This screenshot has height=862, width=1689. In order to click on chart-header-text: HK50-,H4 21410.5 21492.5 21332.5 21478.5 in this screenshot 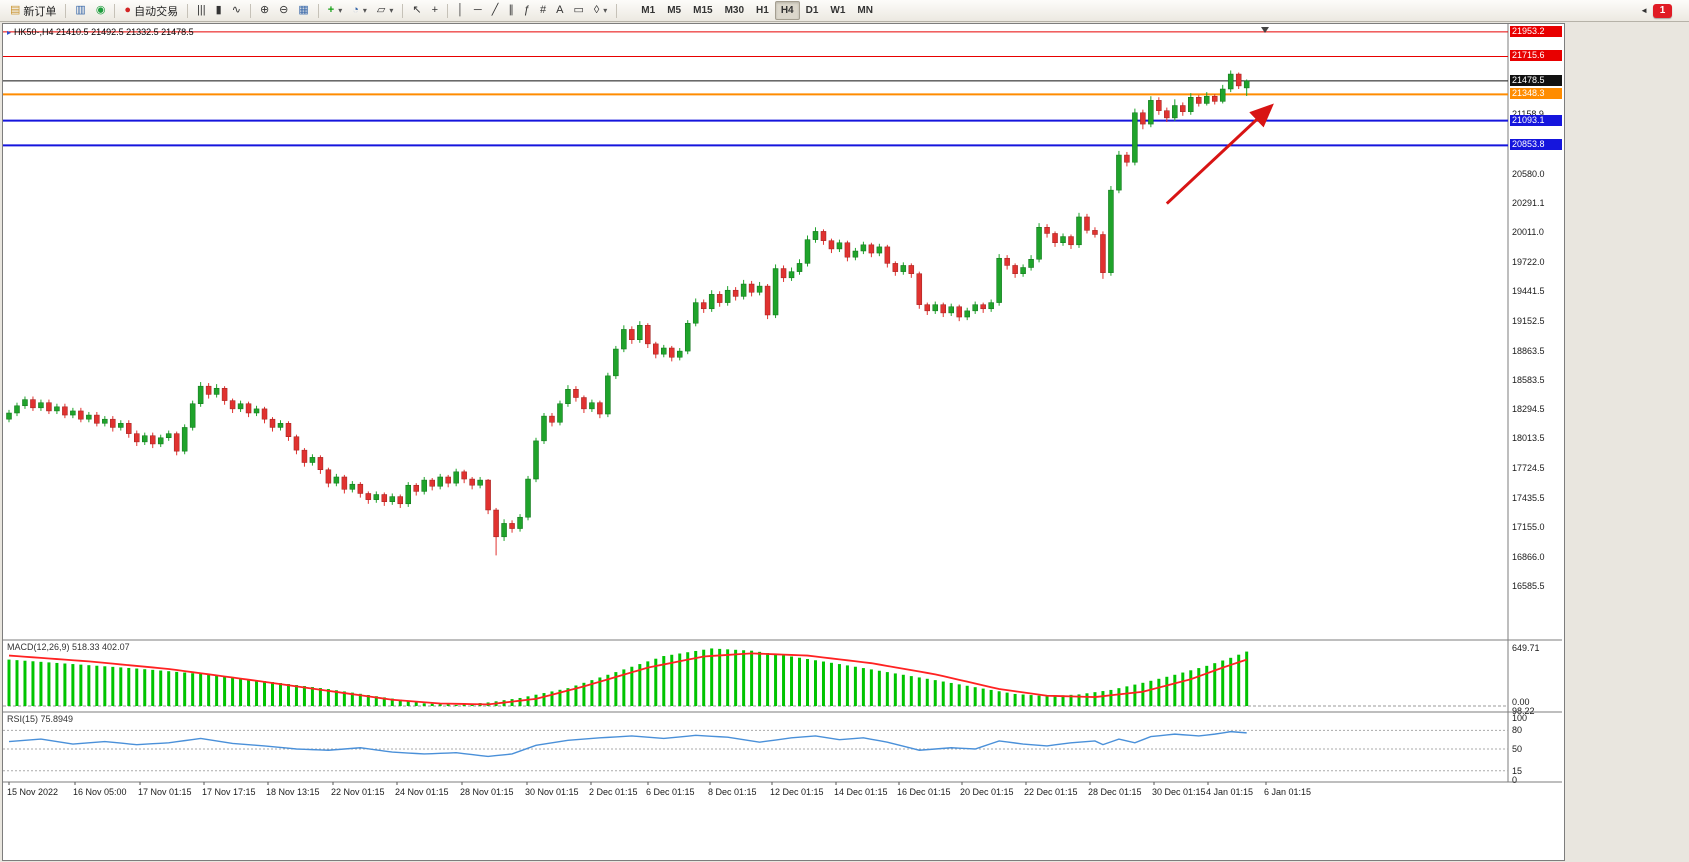, I will do `click(104, 32)`.